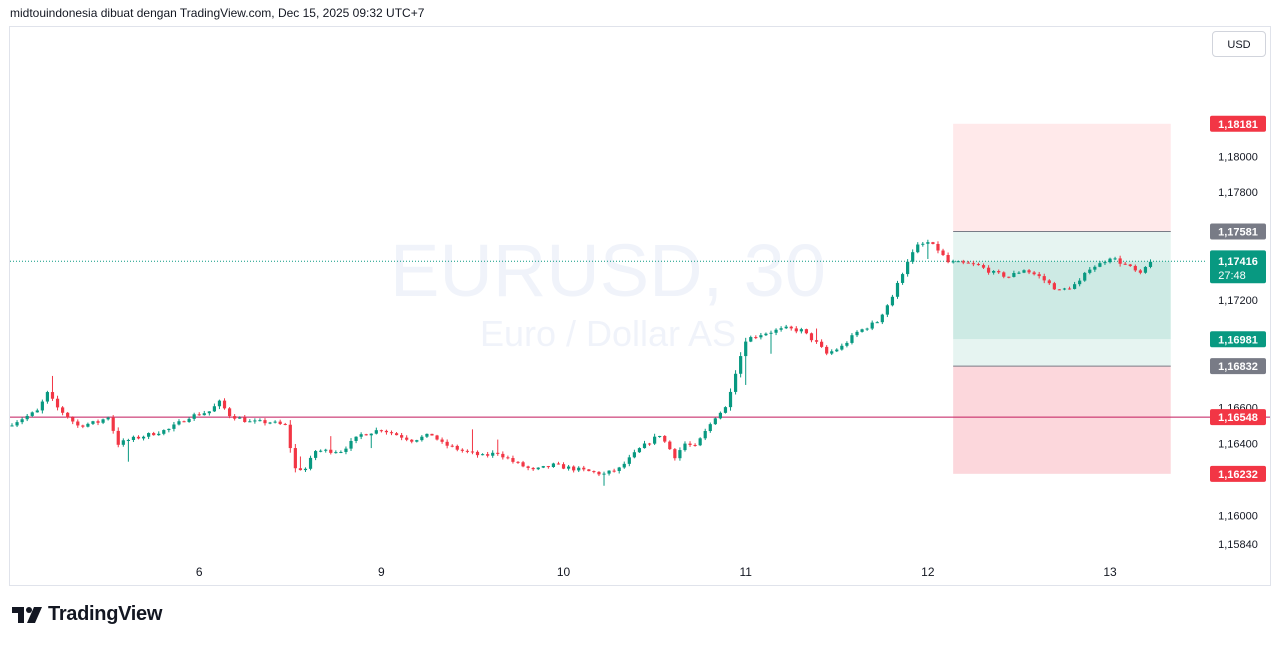  What do you see at coordinates (87, 614) in the screenshot?
I see `tradingview-logo: TradingView` at bounding box center [87, 614].